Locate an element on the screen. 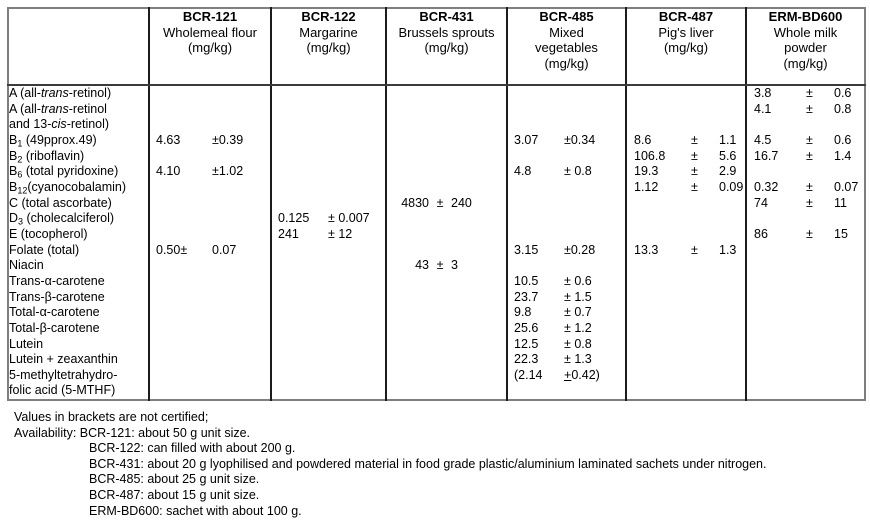 This screenshot has width=870, height=524. availability-line: BCR-485: about 25 g unit size. is located at coordinates (390, 480).